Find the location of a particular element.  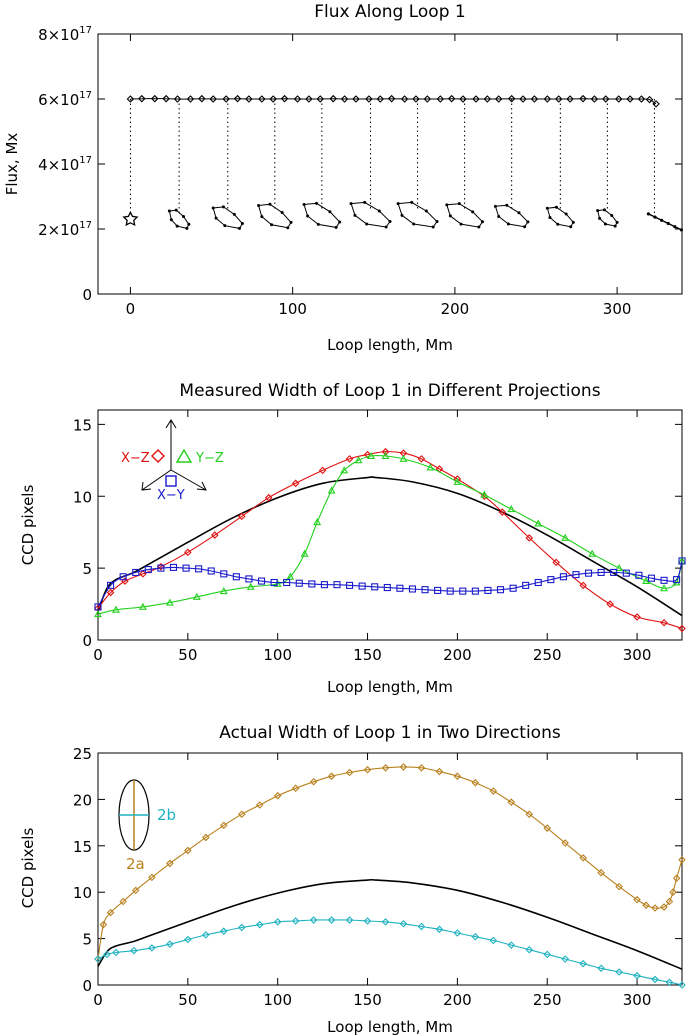

measured-xtick-label: 300 is located at coordinates (637, 655).